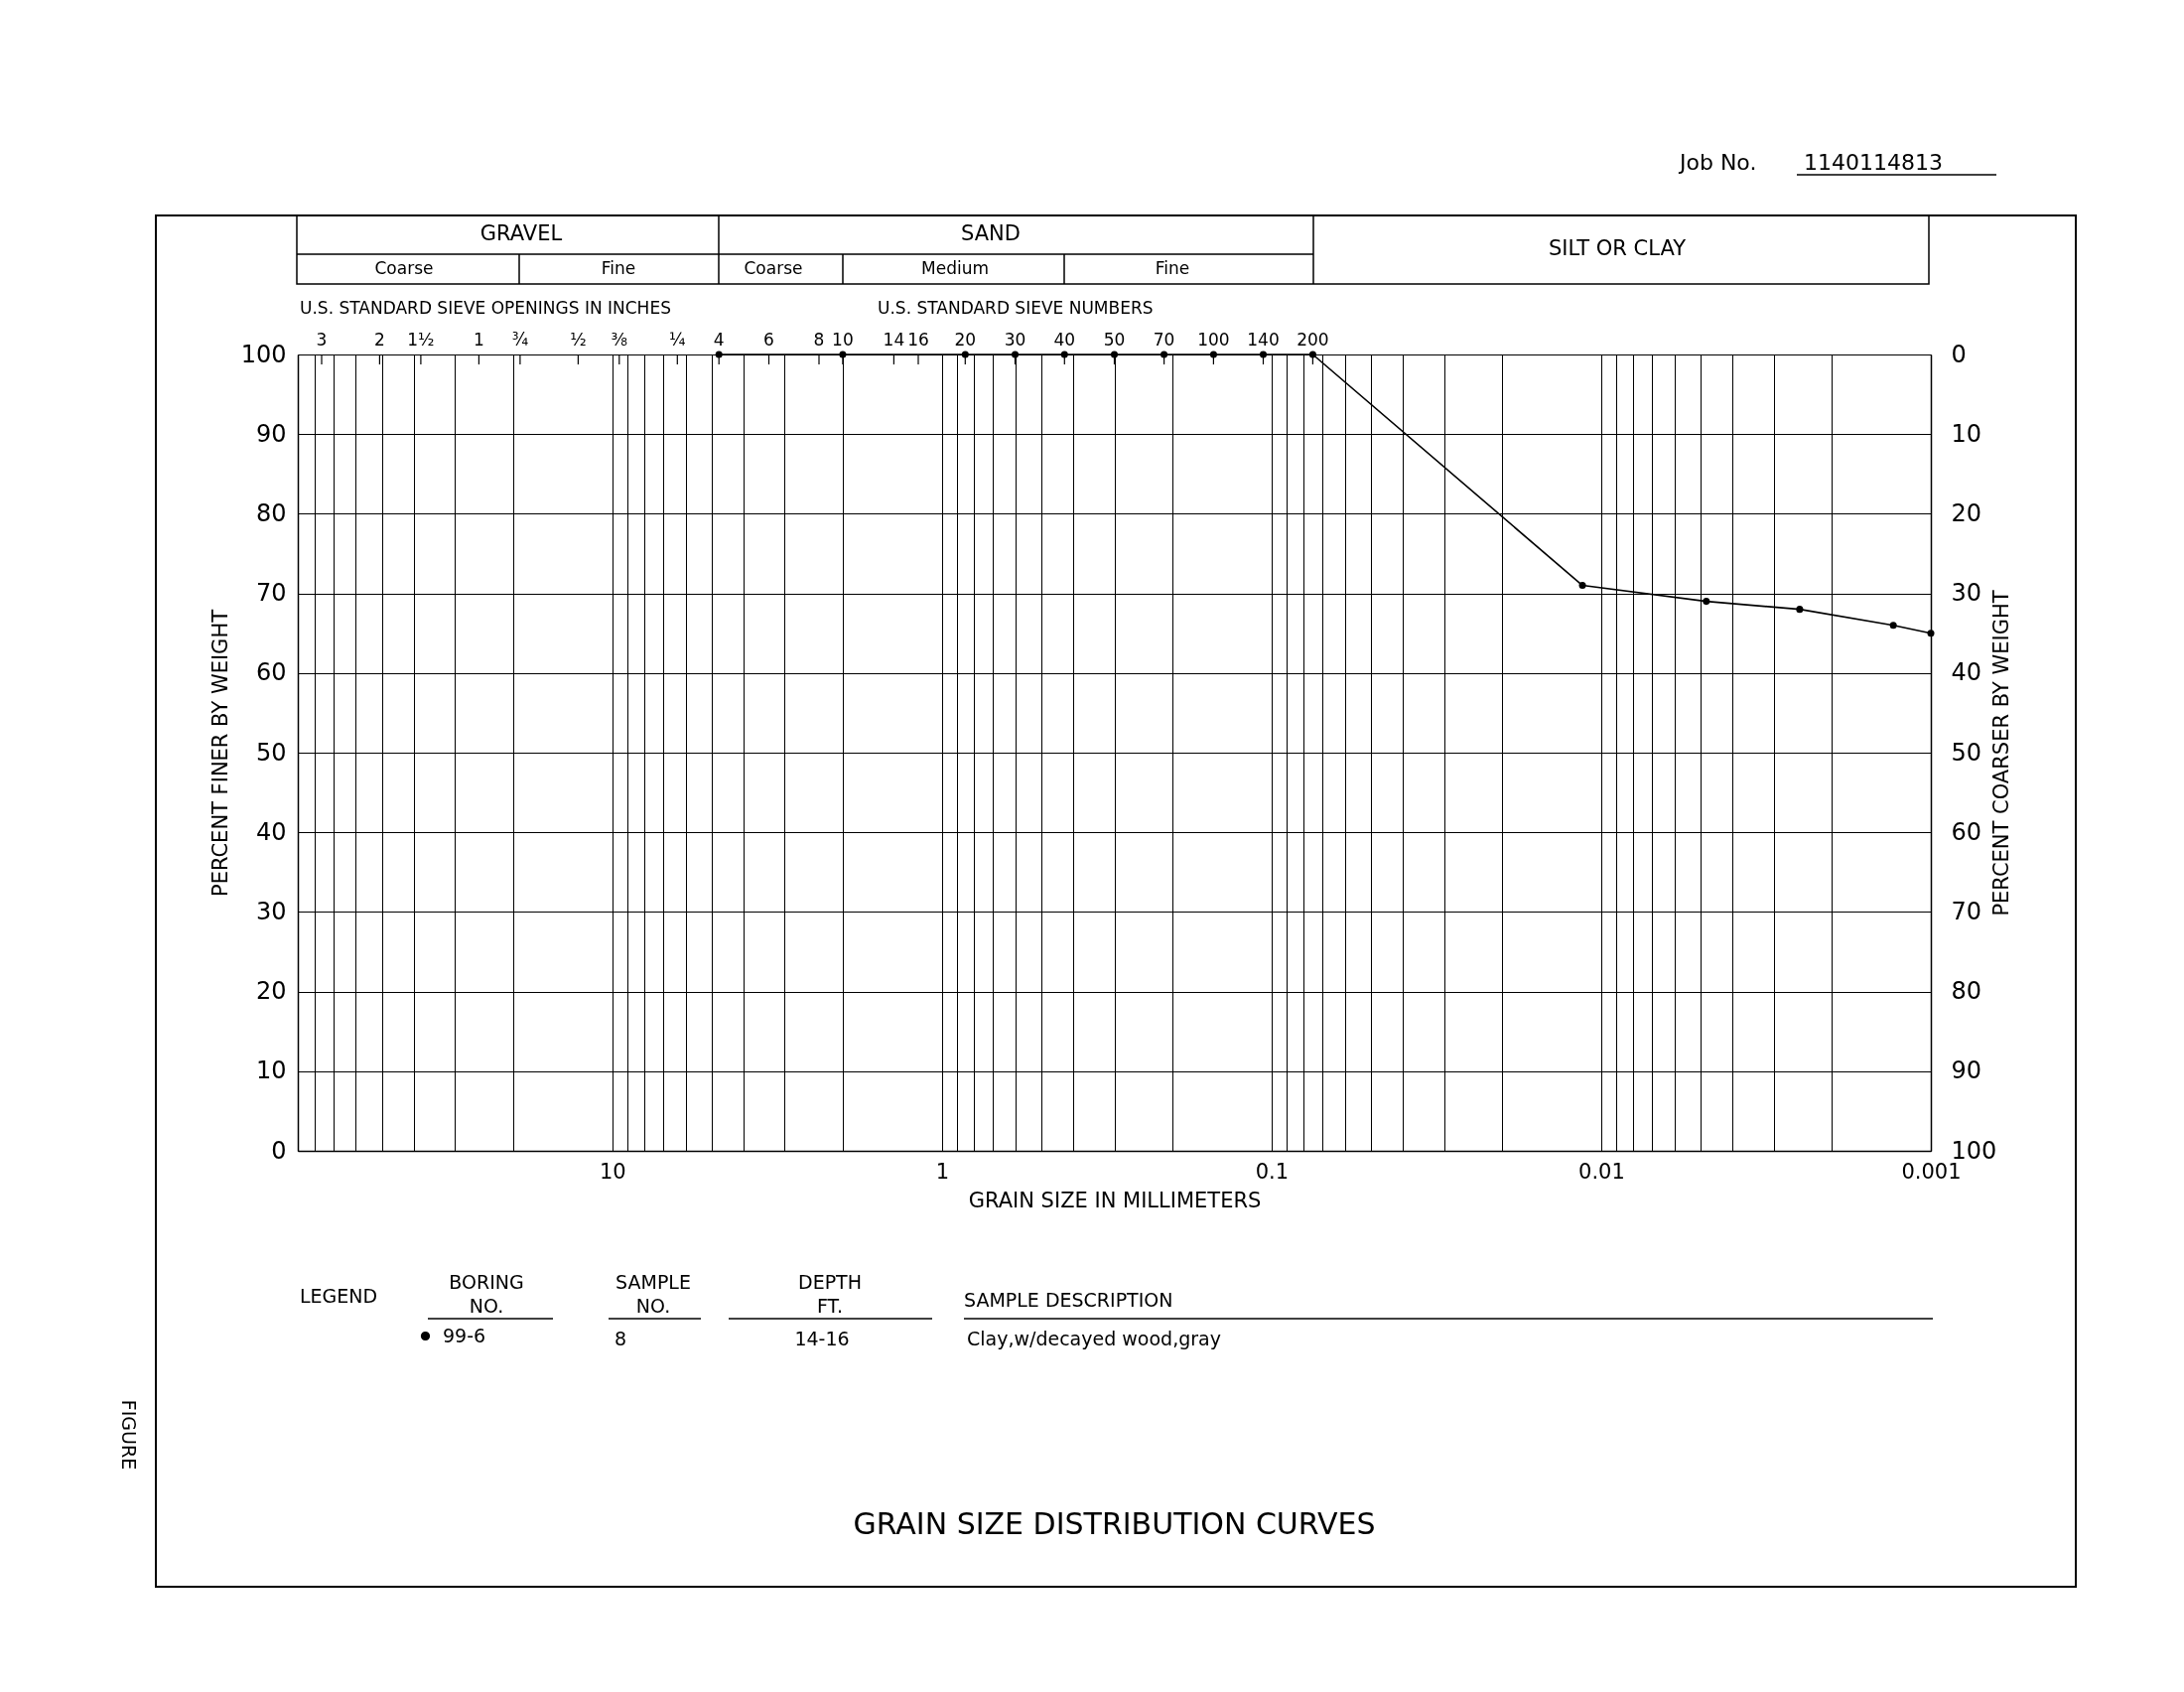  What do you see at coordinates (894, 340) in the screenshot?
I see `text: 14` at bounding box center [894, 340].